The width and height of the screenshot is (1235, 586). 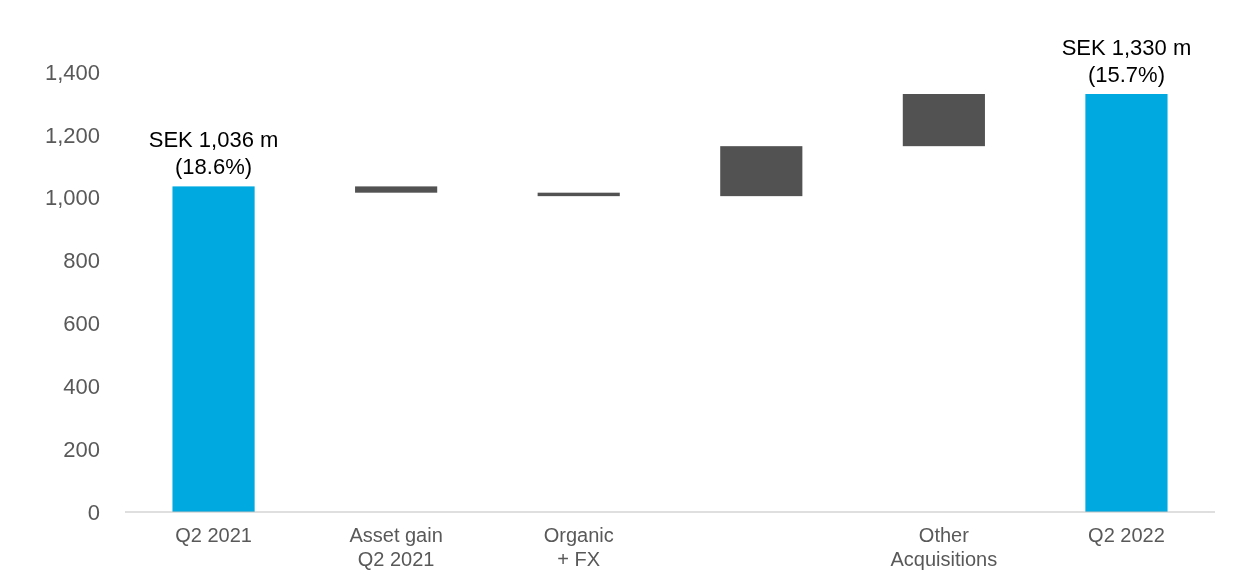 I want to click on data-label: SEK 1,330 m (15.7%), so click(x=1126, y=61).